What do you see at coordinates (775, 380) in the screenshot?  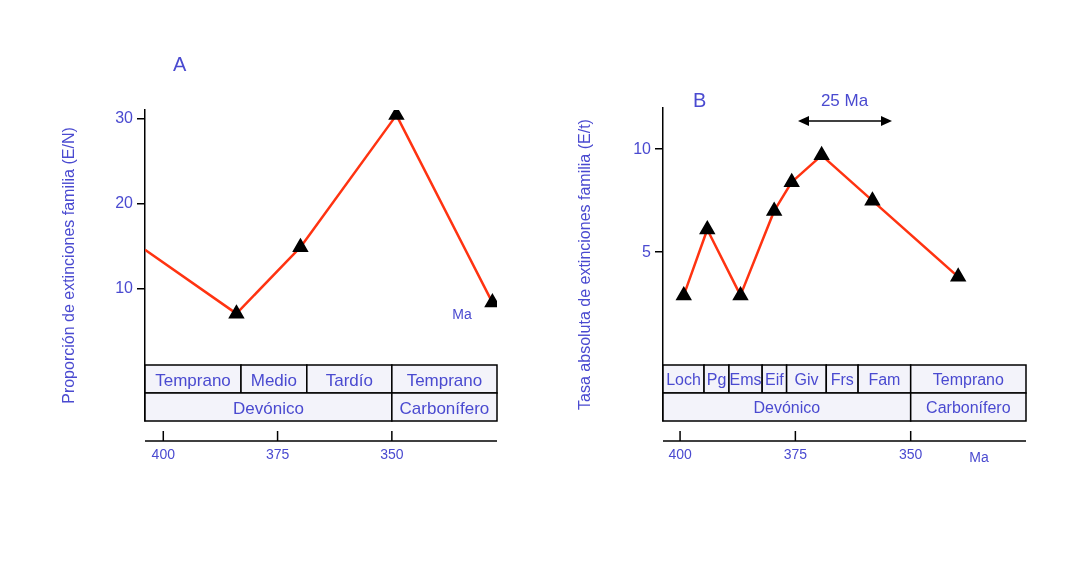 I see `band-label: Eif` at bounding box center [775, 380].